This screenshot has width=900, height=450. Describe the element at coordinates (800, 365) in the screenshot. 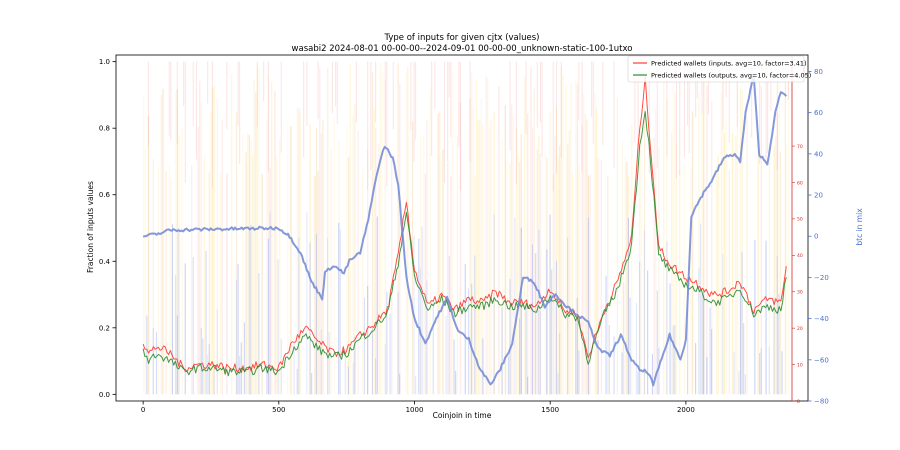

I see `y3-tick-label: 10` at that location.